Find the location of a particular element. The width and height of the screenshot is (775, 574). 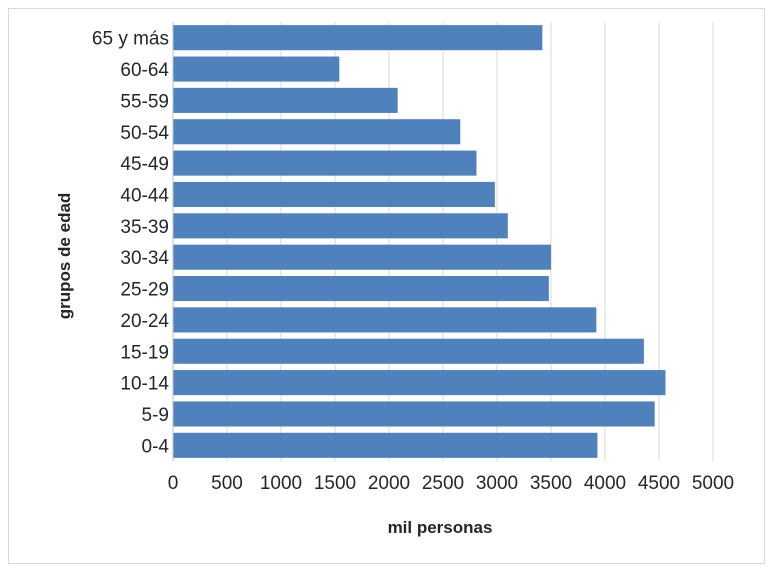

x-tick-label: 4500 is located at coordinates (659, 483).